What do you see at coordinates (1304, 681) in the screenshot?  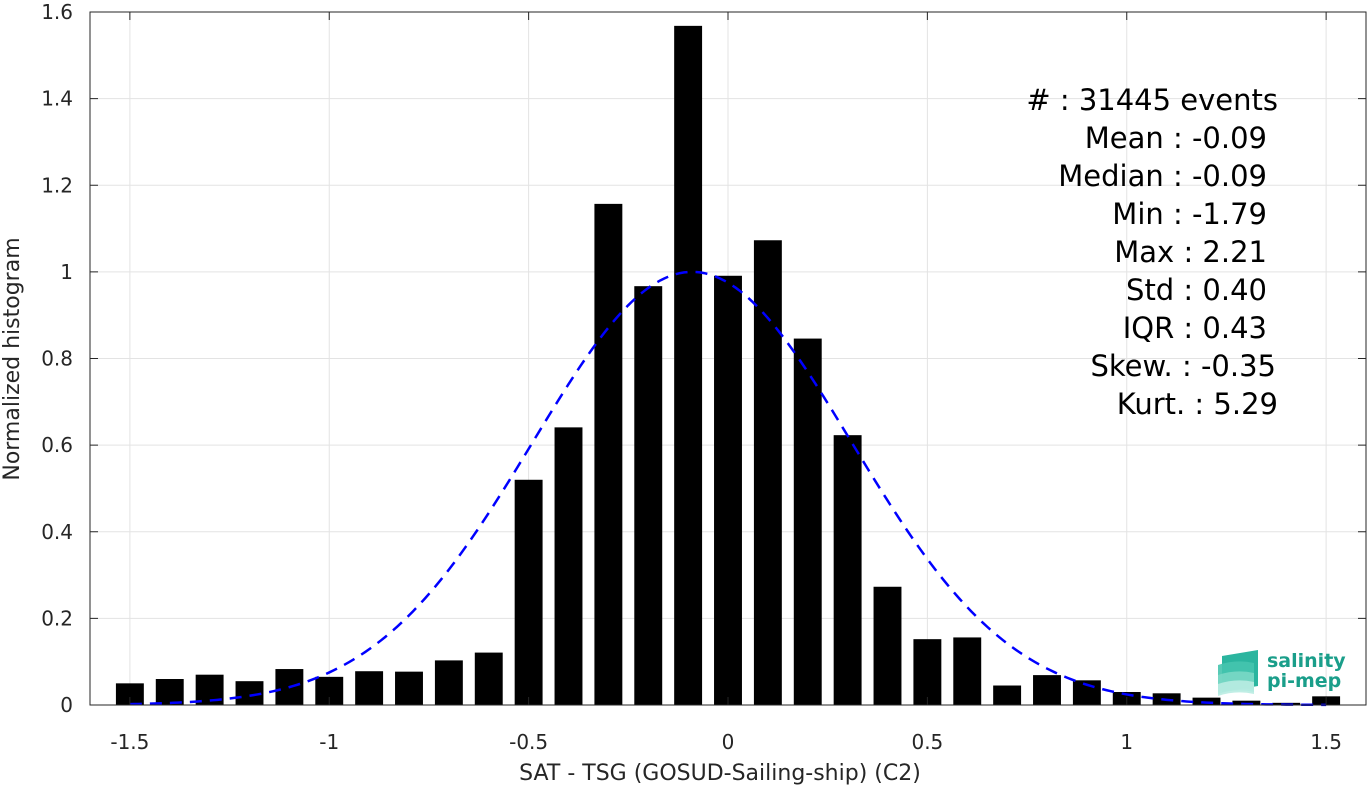 I see `logo-line2: pi-mep` at bounding box center [1304, 681].